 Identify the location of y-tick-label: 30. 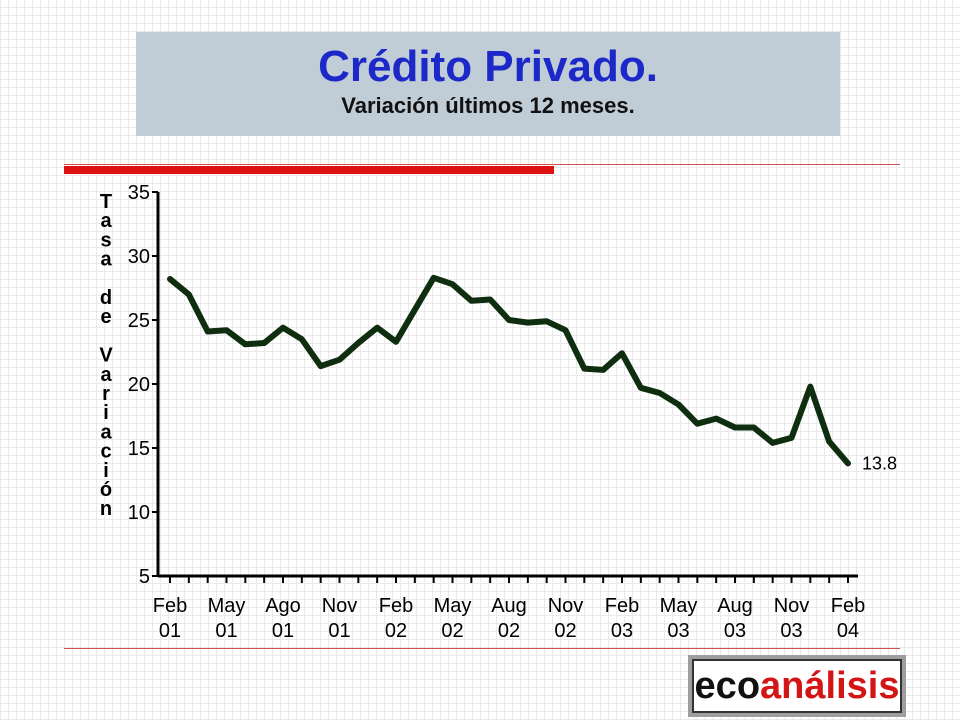
(139, 257).